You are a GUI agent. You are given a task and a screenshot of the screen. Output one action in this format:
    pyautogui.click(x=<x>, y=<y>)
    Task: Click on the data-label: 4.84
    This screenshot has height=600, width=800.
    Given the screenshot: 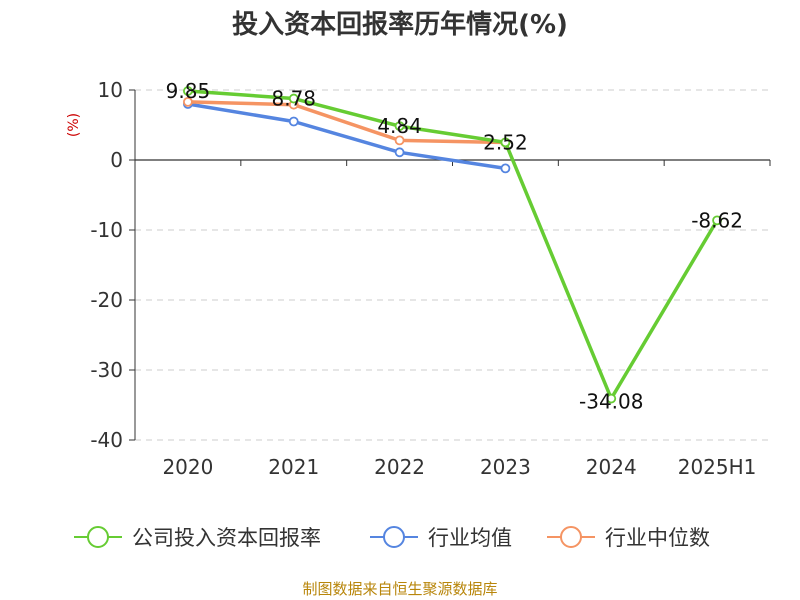 What is the action you would take?
    pyautogui.click(x=399, y=126)
    